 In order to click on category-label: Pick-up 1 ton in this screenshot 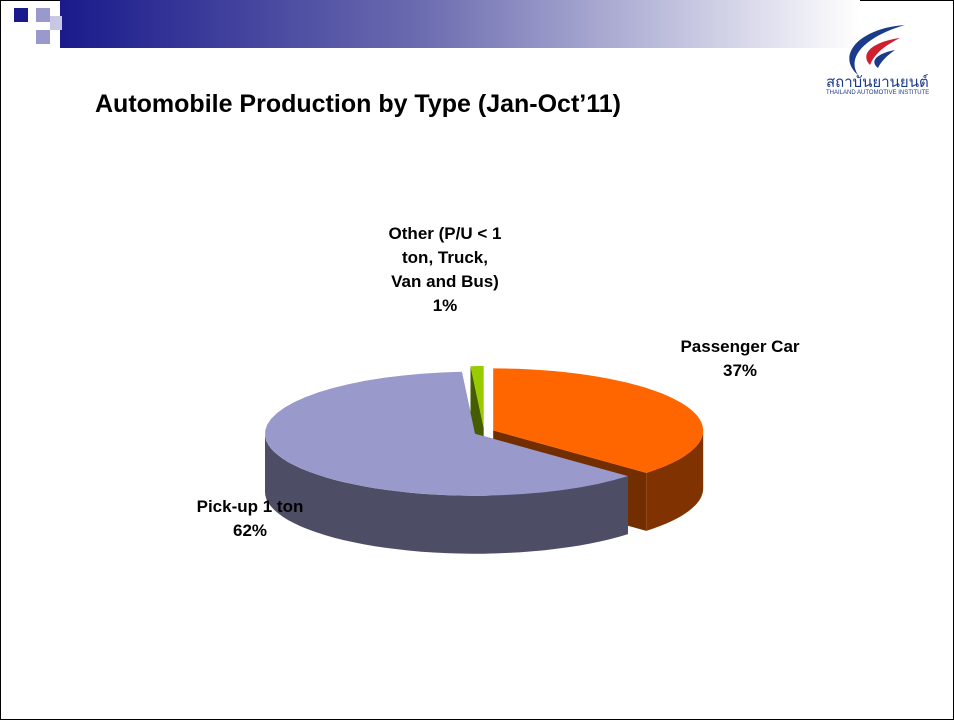, I will do `click(250, 506)`.